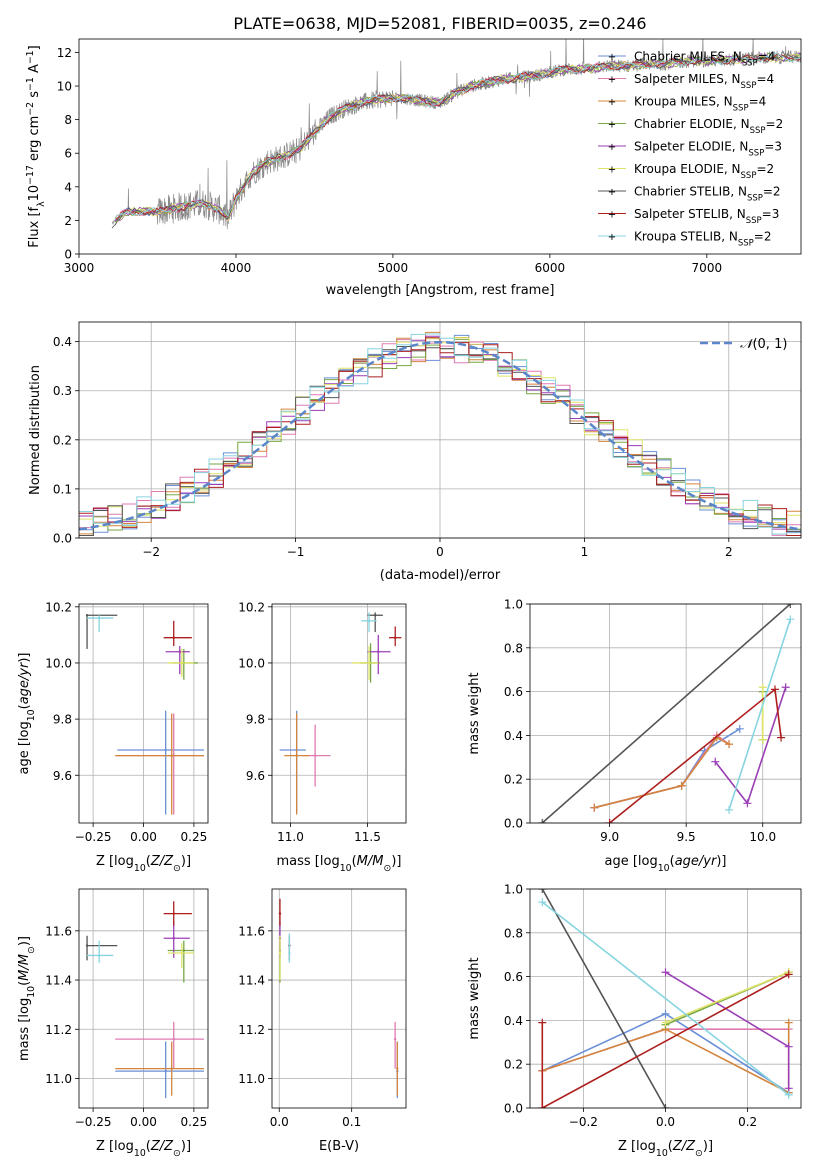  Describe the element at coordinates (35, 430) in the screenshot. I see `y-axis-label: Normed distribution` at that location.